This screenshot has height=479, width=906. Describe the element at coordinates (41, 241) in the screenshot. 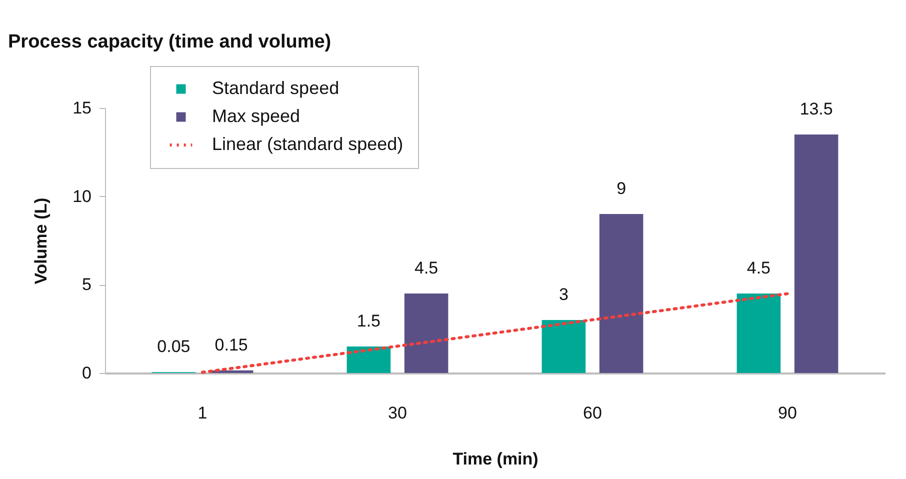

I see `y-axis-title: Volume (L)` at that location.